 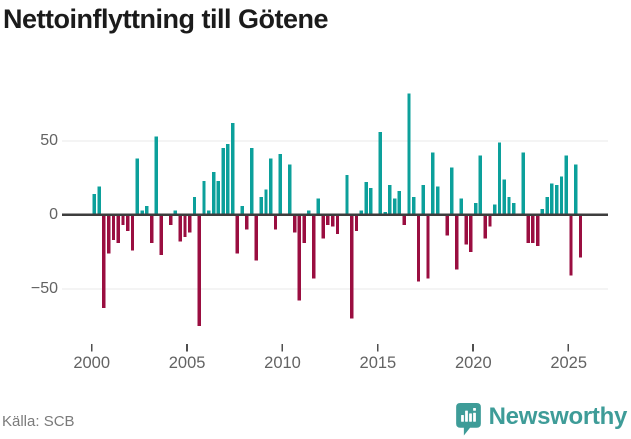 What do you see at coordinates (318, 206) in the screenshot?
I see `bar-2011Q4` at bounding box center [318, 206].